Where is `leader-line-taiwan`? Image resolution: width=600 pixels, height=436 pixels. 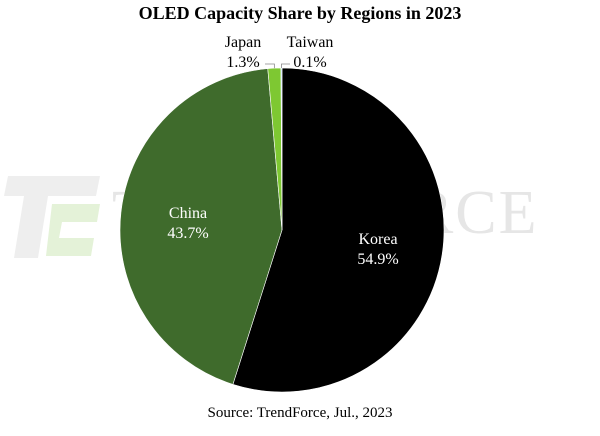 leader-line-taiwan is located at coordinates (285, 66).